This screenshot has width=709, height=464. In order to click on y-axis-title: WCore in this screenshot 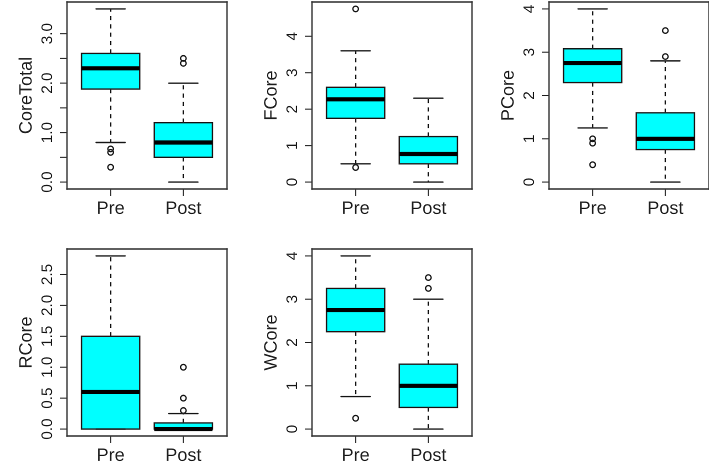, I will do `click(270, 343)`.